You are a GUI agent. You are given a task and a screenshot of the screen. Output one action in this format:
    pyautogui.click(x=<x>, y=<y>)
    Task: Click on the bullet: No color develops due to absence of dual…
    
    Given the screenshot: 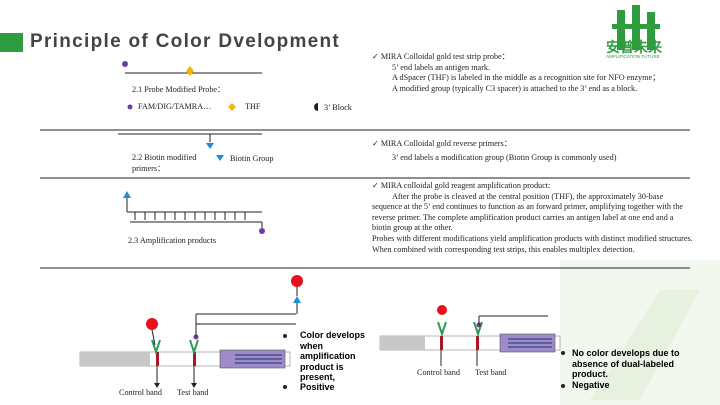 What is the action you would take?
    pyautogui.click(x=626, y=363)
    